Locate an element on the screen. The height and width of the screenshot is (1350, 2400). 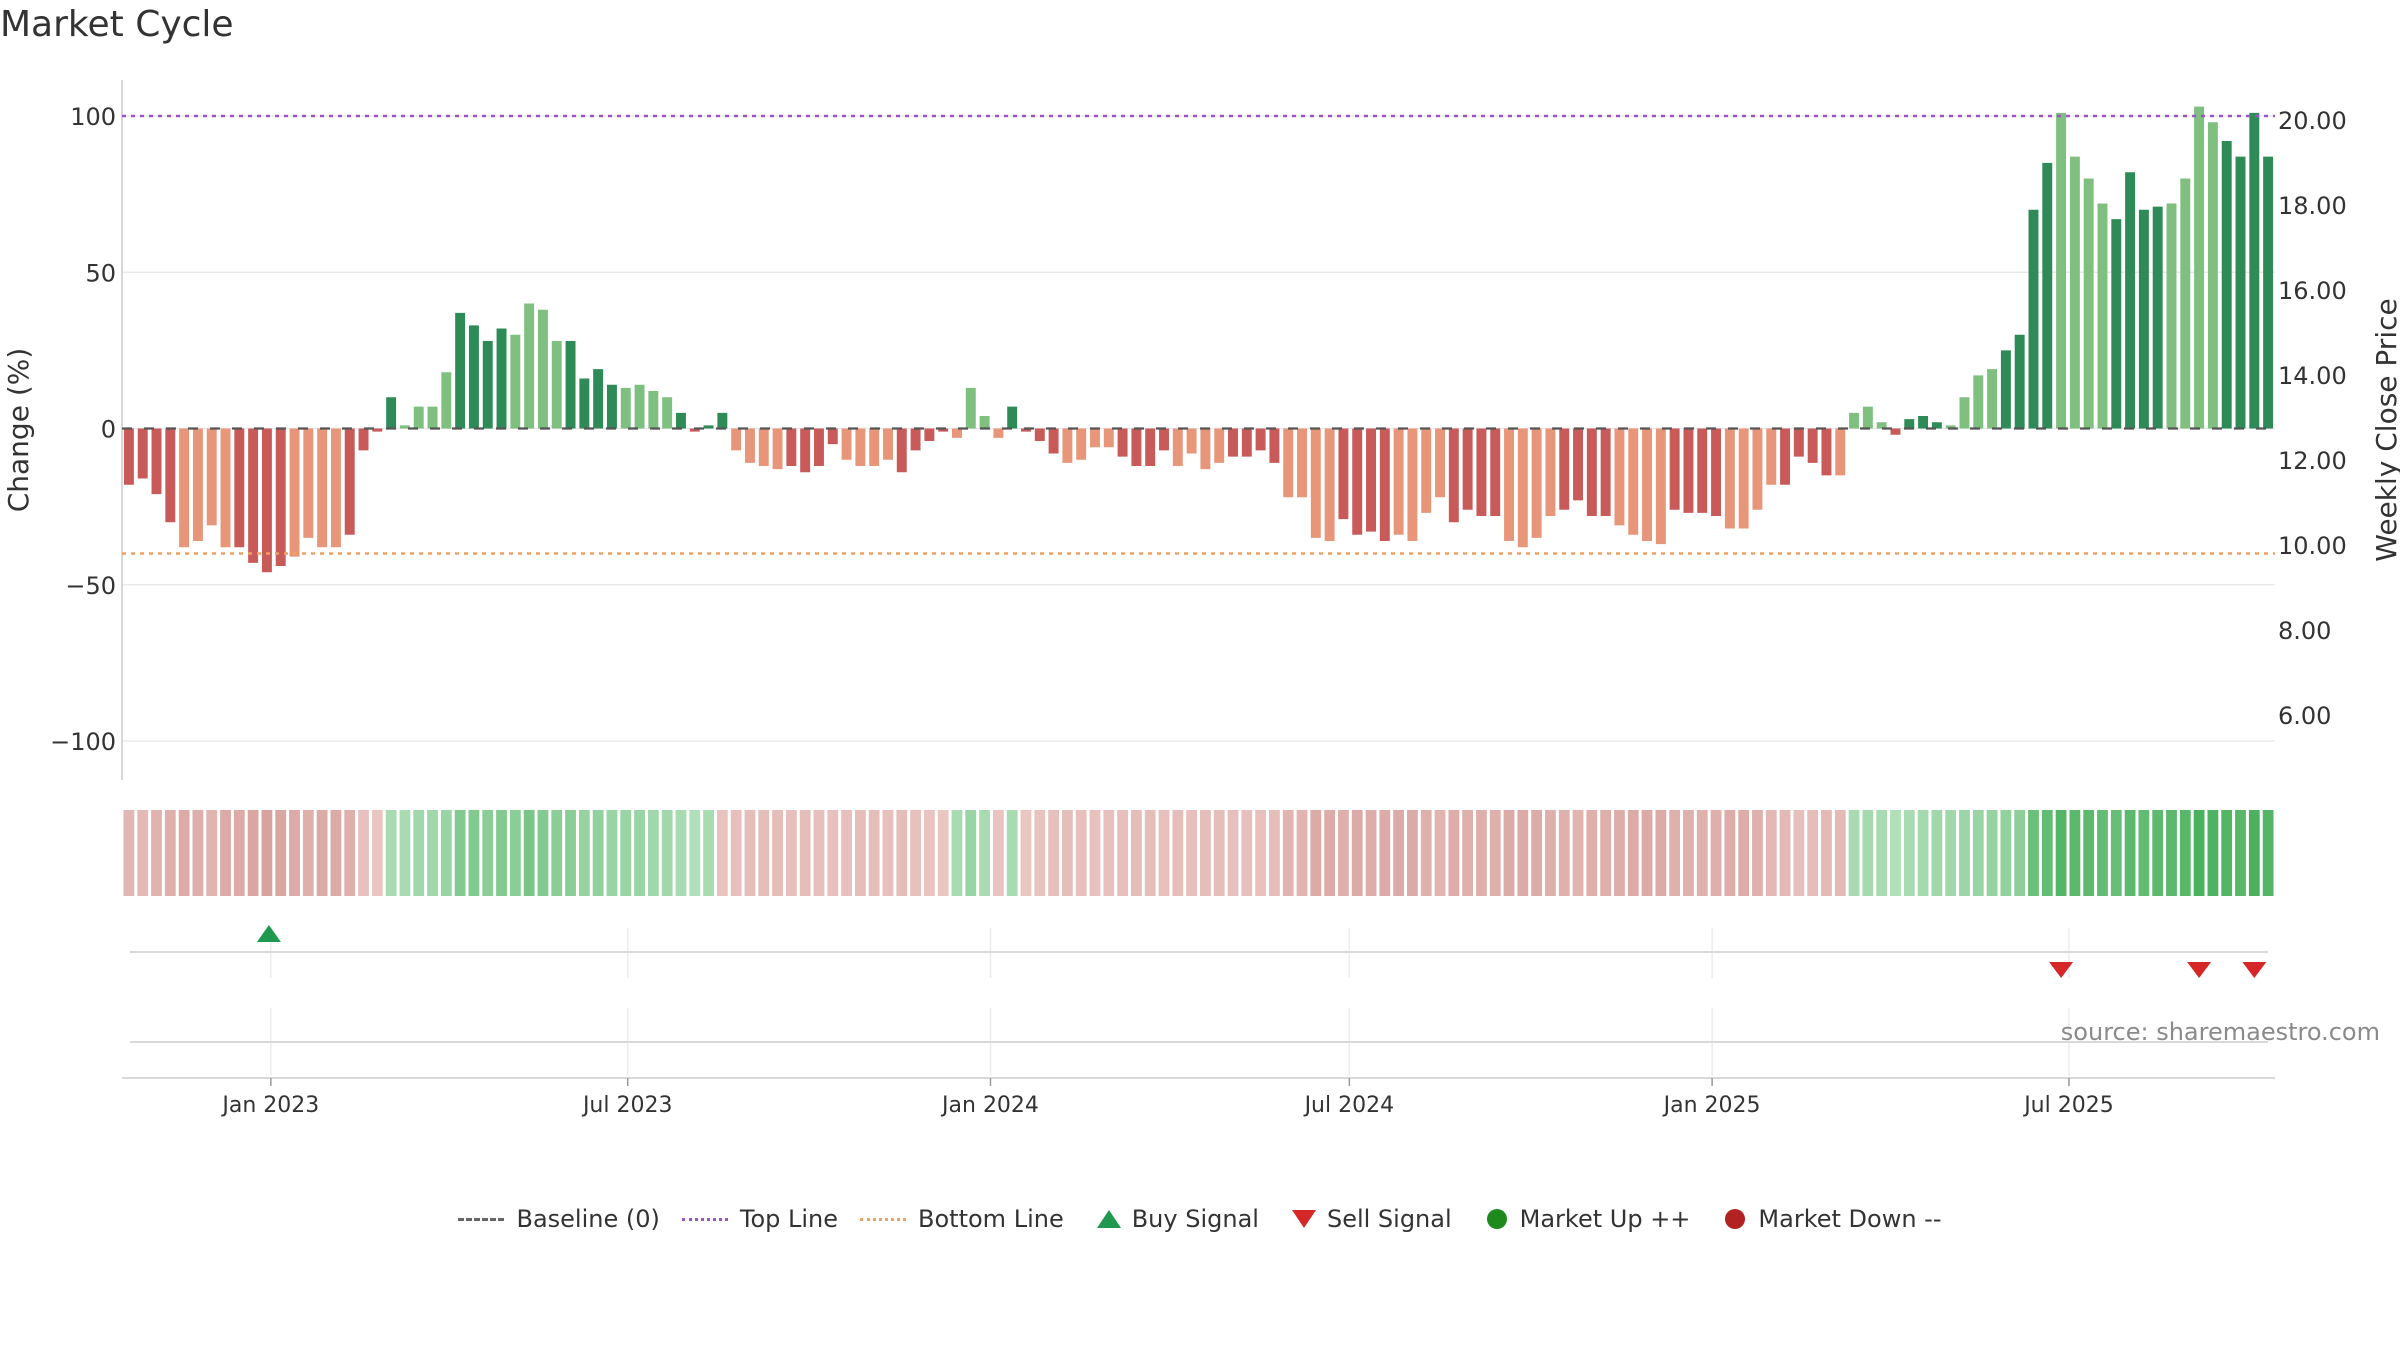
legend-item-sell: Sell Signal is located at coordinates (1366, 1219).